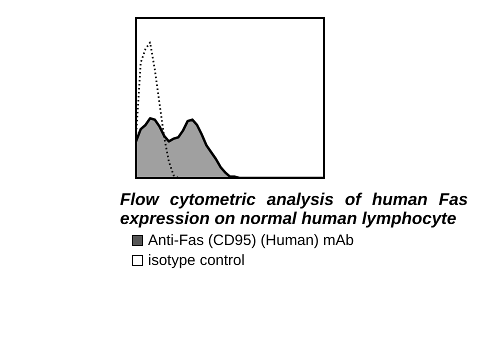 The image size is (500, 364). What do you see at coordinates (196, 260) in the screenshot?
I see `legend-label: isotype control` at bounding box center [196, 260].